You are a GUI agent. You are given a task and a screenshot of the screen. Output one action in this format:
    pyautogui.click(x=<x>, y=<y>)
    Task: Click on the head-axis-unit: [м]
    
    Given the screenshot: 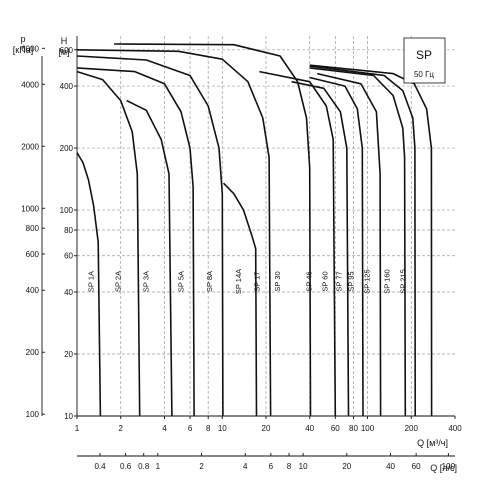 What is the action you would take?
    pyautogui.click(x=63, y=52)
    